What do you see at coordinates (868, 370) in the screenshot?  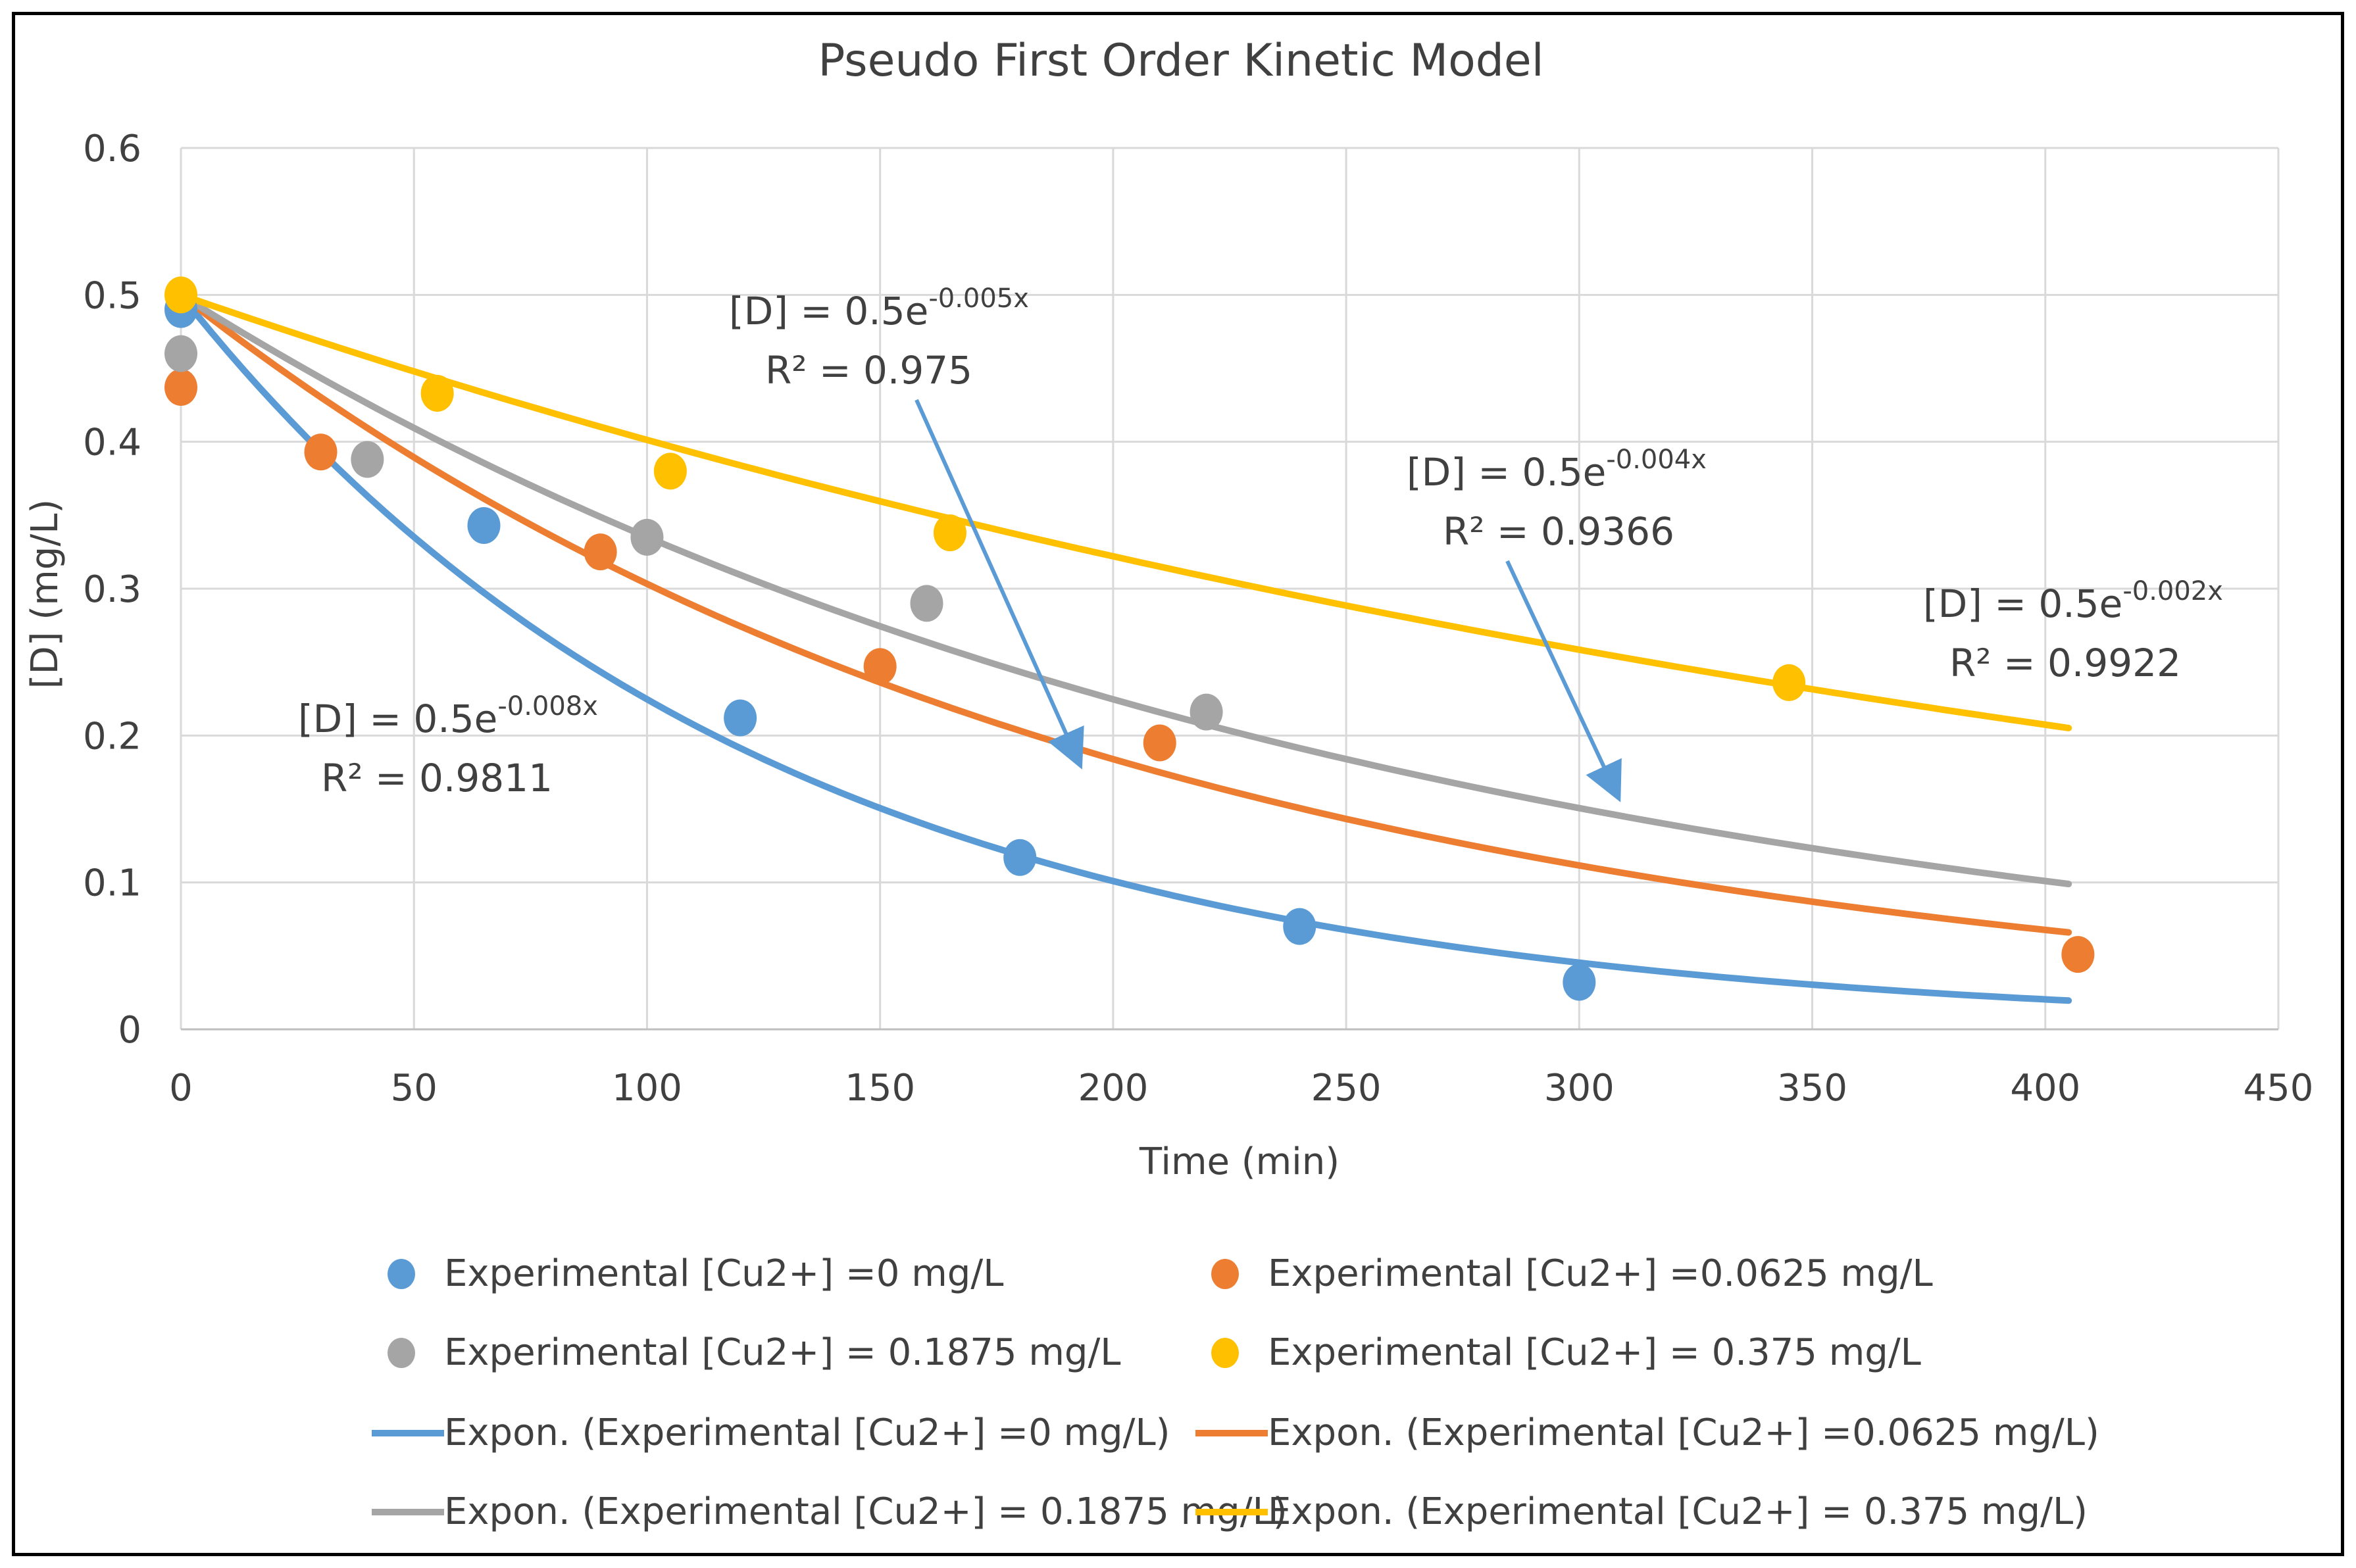 I see `r-squared-label-series-1: R² = 0.975` at bounding box center [868, 370].